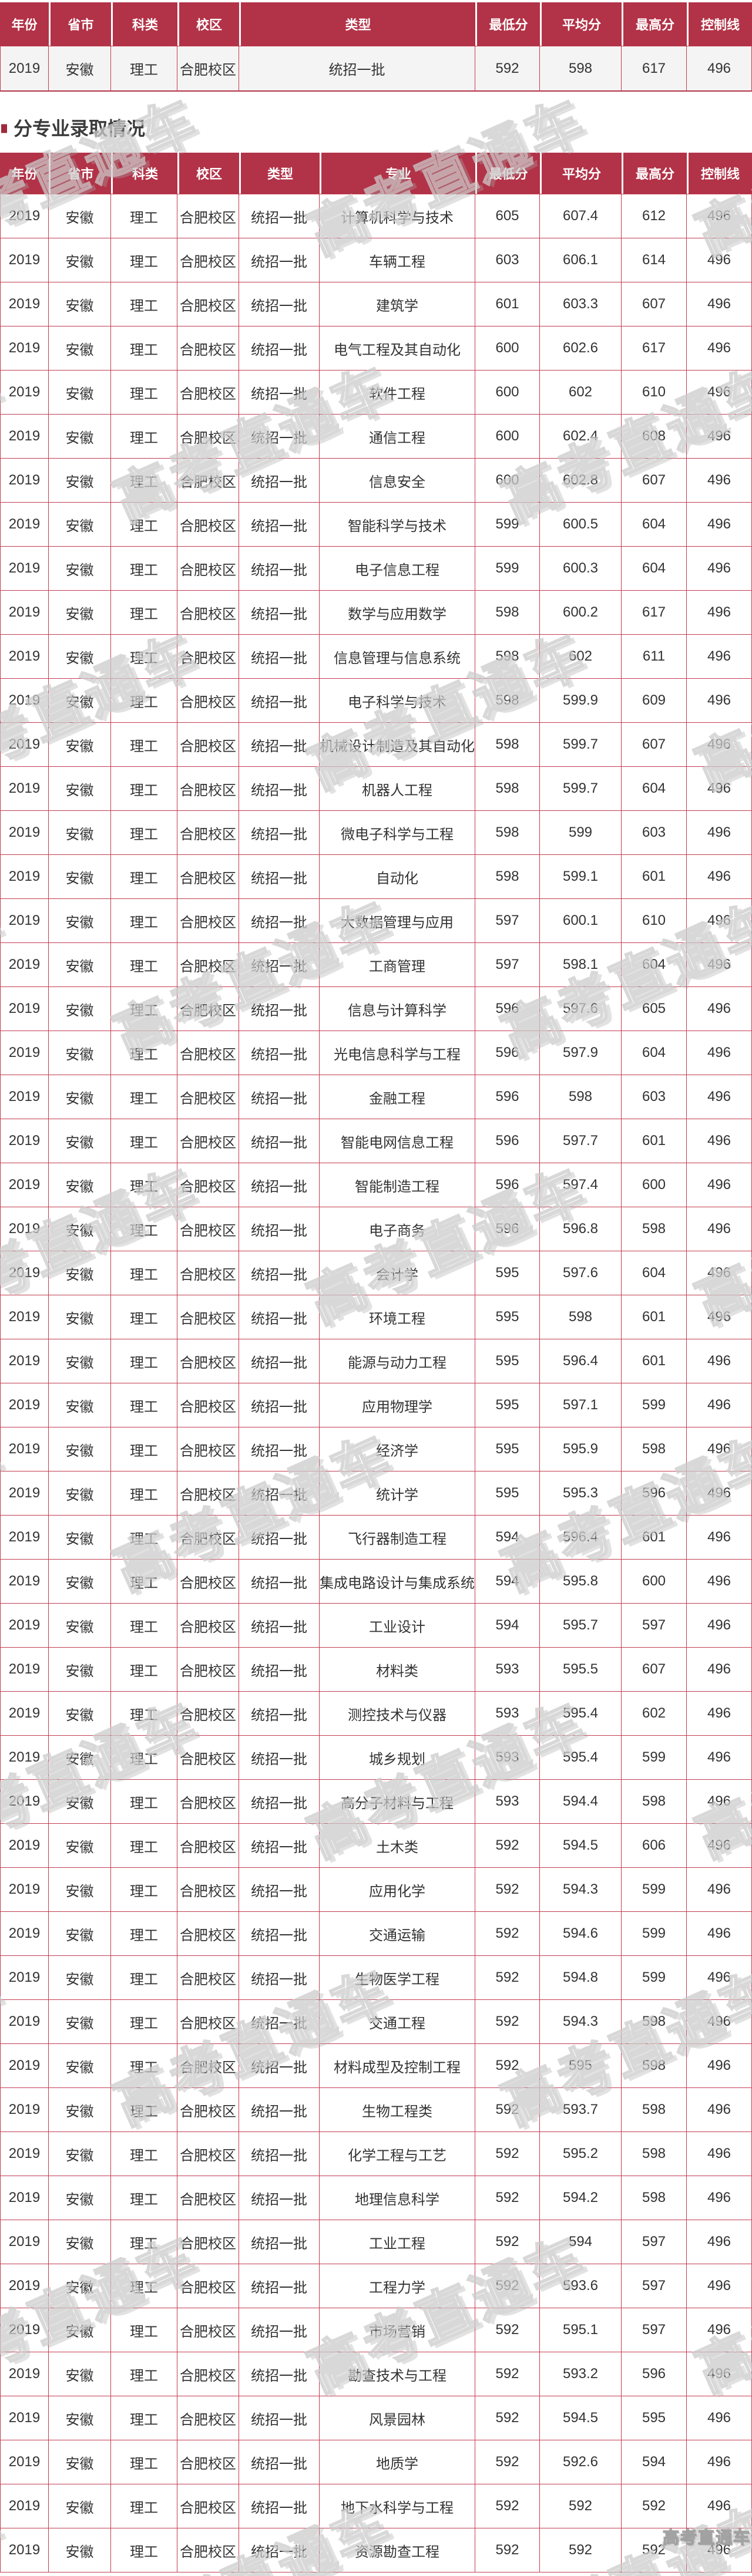 This screenshot has width=752, height=2576. Describe the element at coordinates (376, 128) in the screenshot. I see `section-title: 分专业录取情况` at that location.